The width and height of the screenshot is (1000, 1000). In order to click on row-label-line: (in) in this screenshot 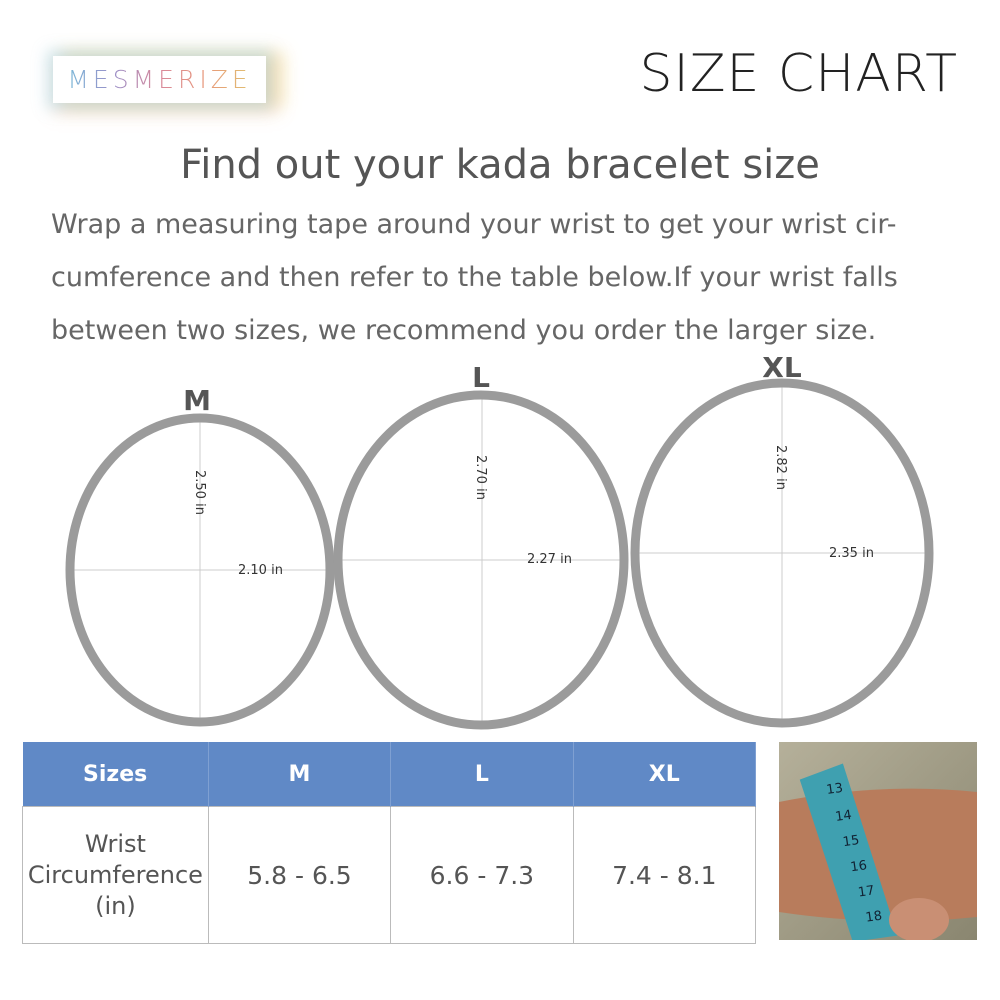, I will do `click(115, 905)`.